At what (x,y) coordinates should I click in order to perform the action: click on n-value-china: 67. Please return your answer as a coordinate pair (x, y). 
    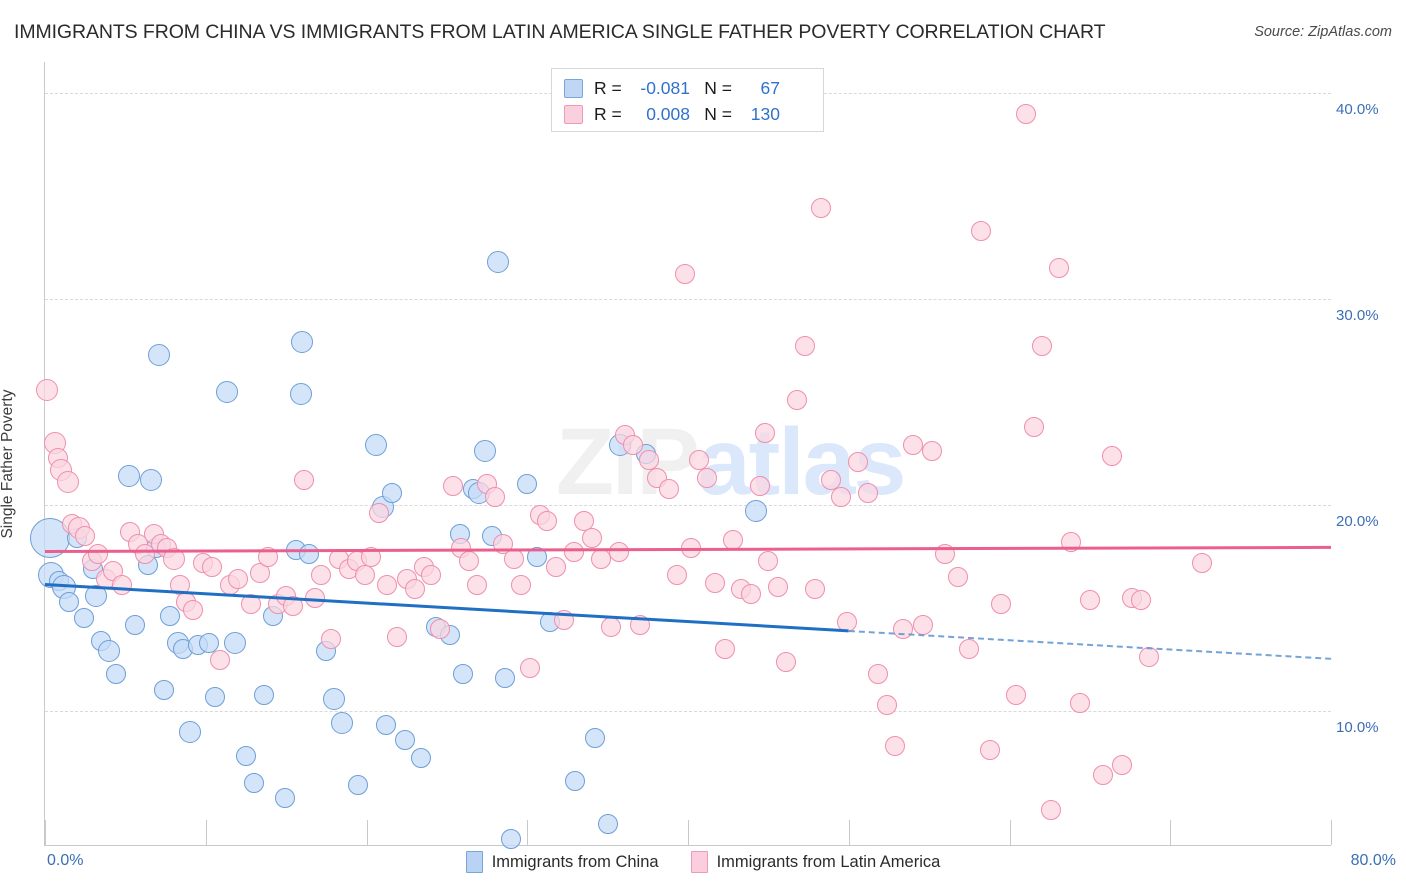
    Looking at the image, I should click on (770, 87).